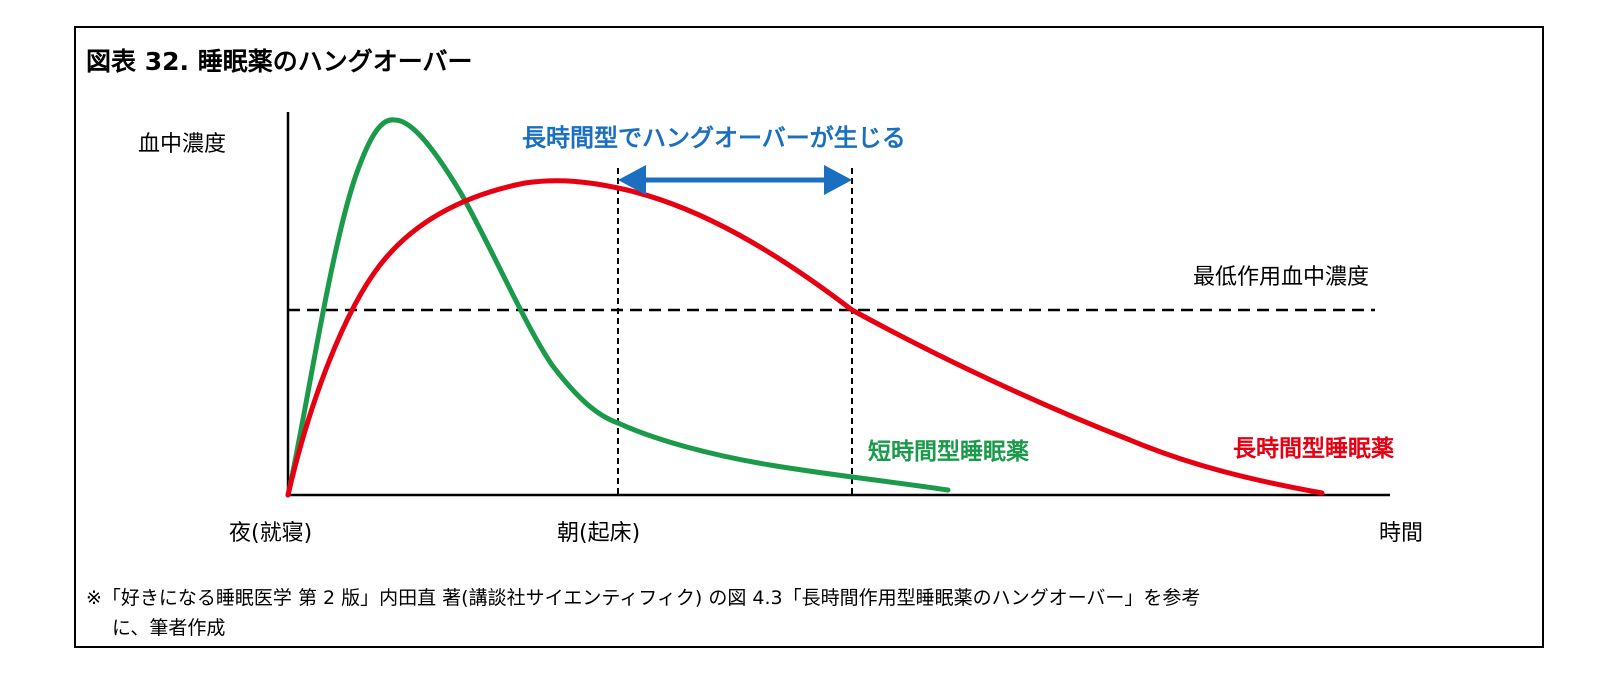  What do you see at coordinates (632, 180) in the screenshot?
I see `hangover-arrow-left-head` at bounding box center [632, 180].